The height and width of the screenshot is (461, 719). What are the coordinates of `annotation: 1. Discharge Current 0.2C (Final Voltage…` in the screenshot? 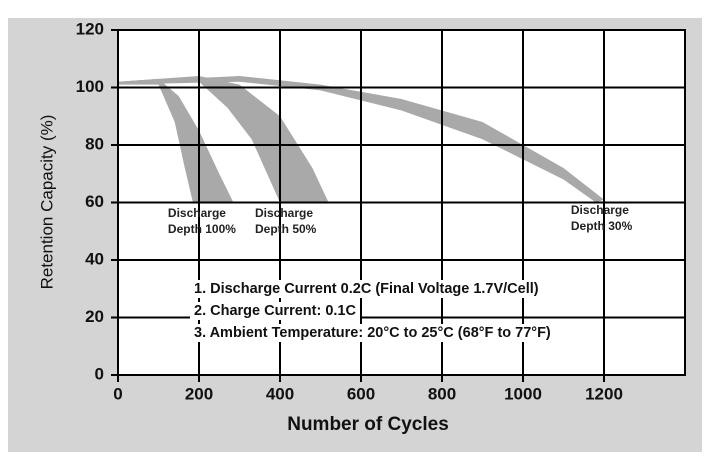 It's located at (366, 289).